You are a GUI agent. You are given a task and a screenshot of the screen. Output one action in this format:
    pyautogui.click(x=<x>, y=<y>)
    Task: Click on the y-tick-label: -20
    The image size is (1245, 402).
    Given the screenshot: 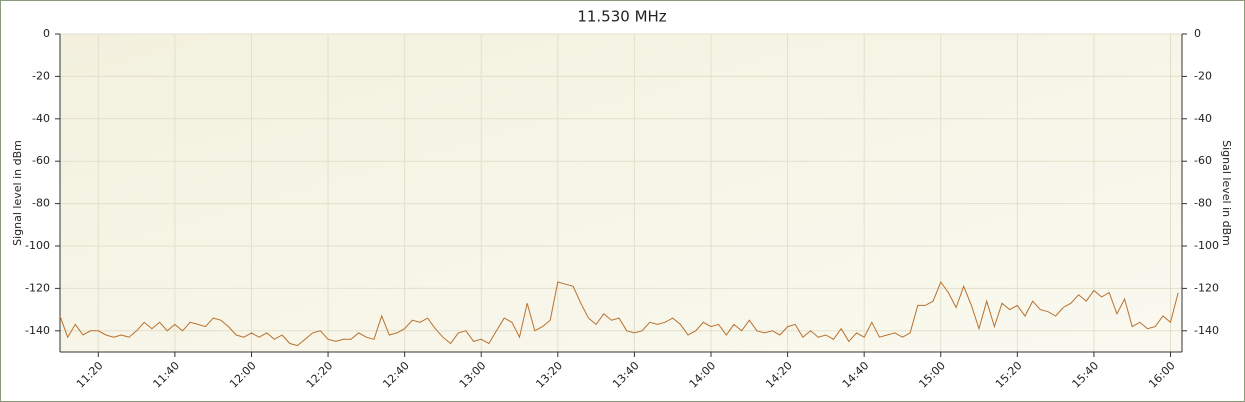 What is the action you would take?
    pyautogui.click(x=41, y=75)
    